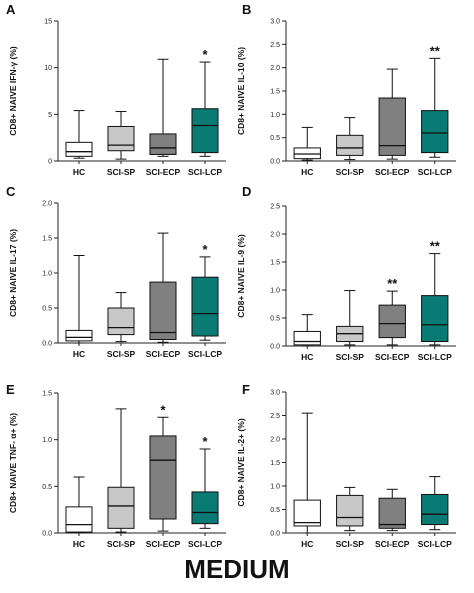 The height and width of the screenshot is (593, 474). I want to click on significance-marker: *, so click(205, 54).